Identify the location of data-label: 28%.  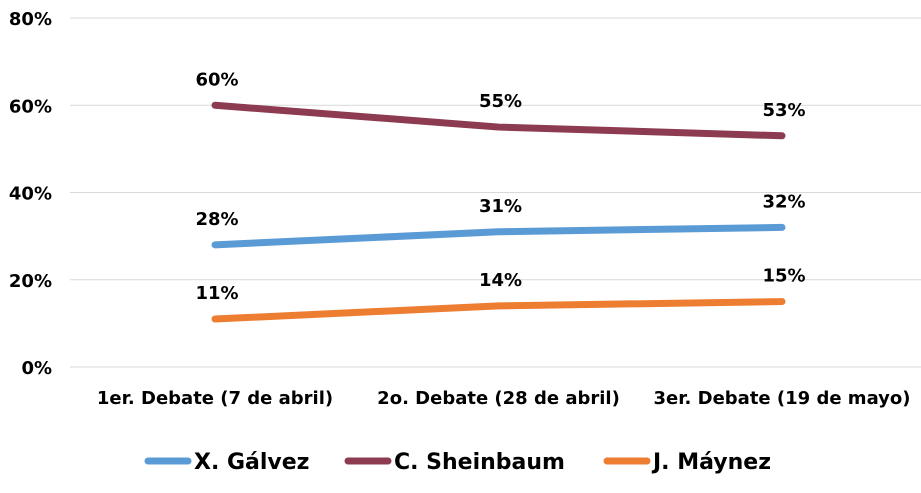
(216, 219).